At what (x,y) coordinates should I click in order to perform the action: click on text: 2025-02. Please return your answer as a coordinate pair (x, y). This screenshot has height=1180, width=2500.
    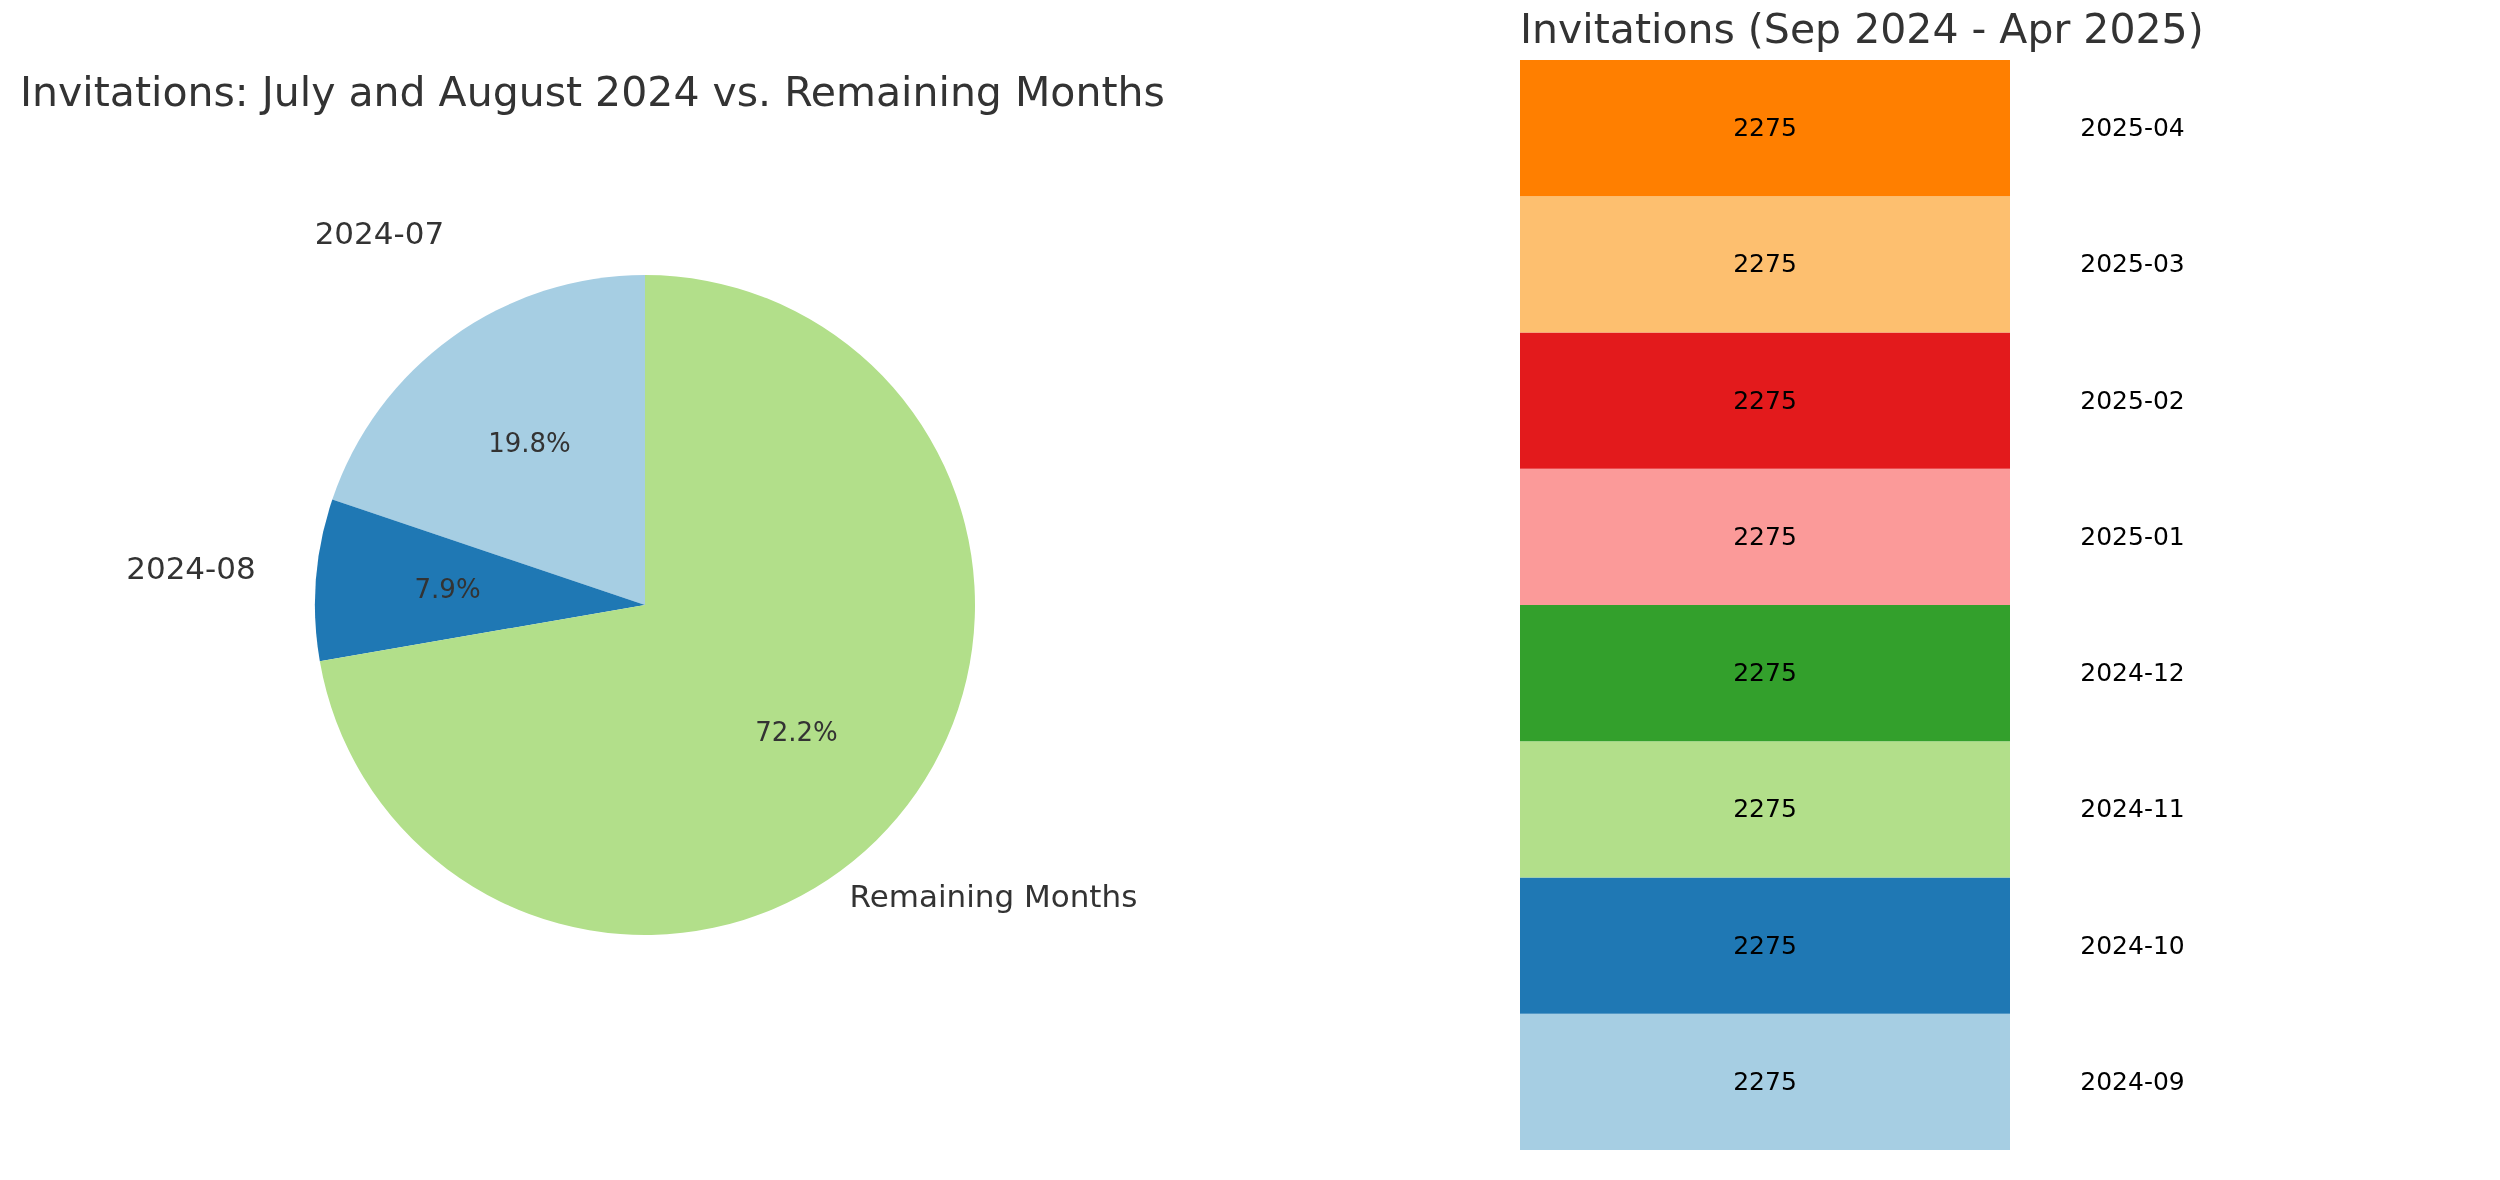
    Looking at the image, I should click on (2132, 400).